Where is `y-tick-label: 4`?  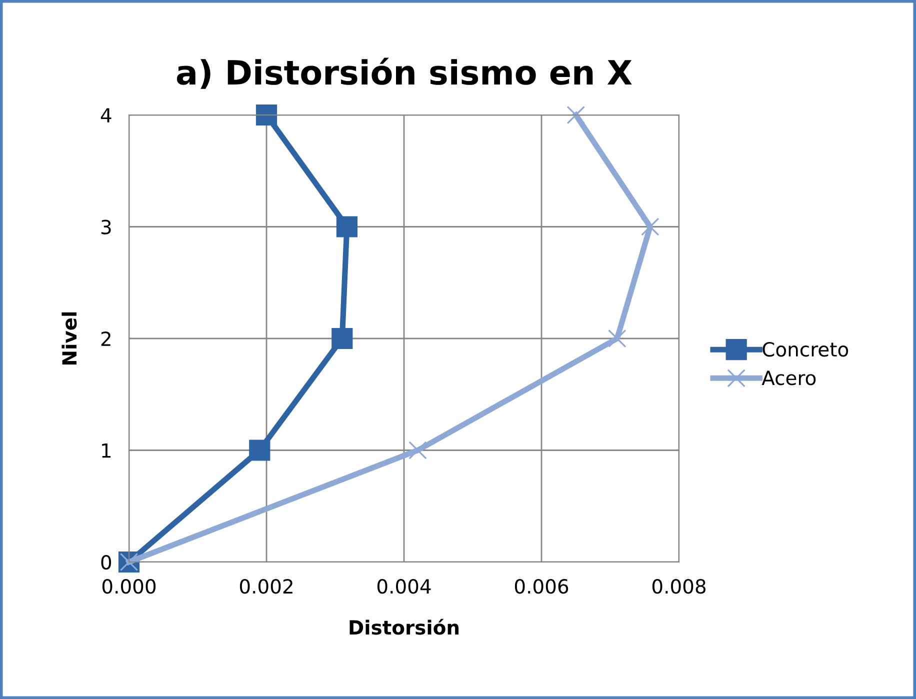 y-tick-label: 4 is located at coordinates (106, 115).